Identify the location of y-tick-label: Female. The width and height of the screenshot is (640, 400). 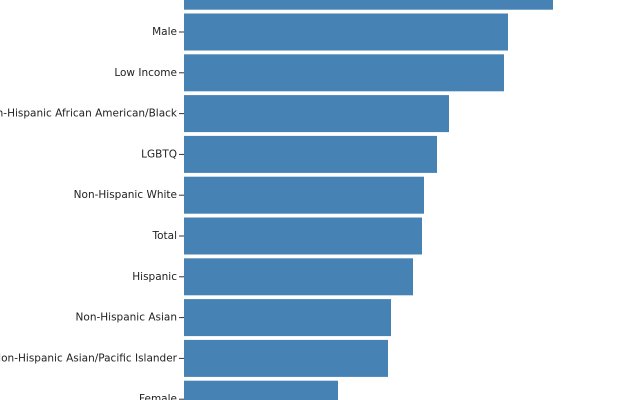
(158, 396).